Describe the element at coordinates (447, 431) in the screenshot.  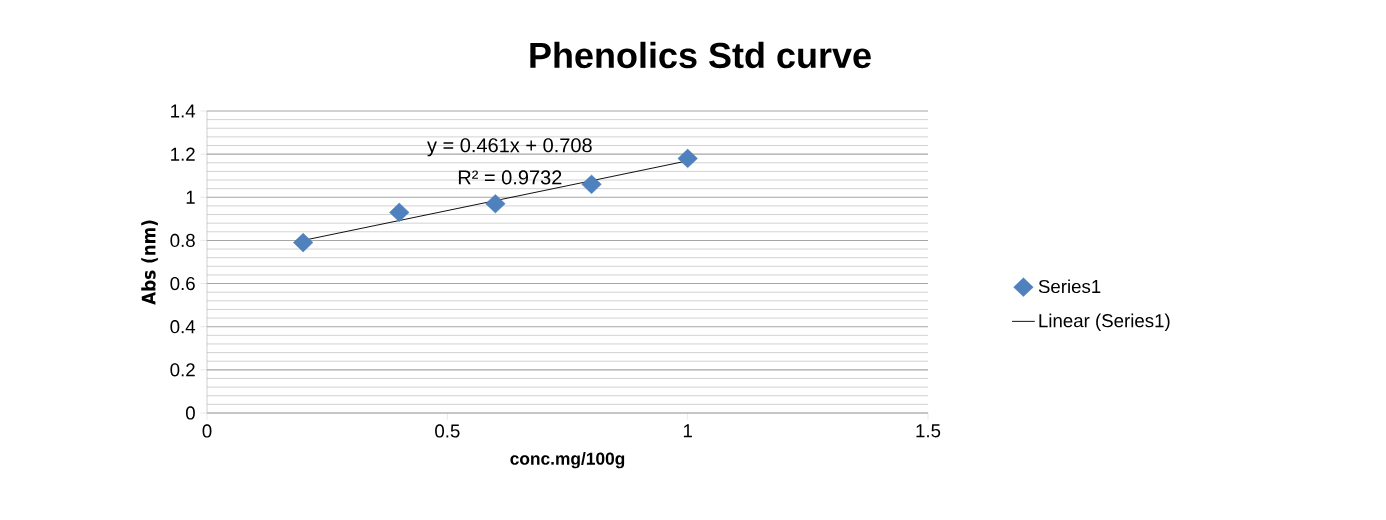
I see `x-tick-label: 0.5` at that location.